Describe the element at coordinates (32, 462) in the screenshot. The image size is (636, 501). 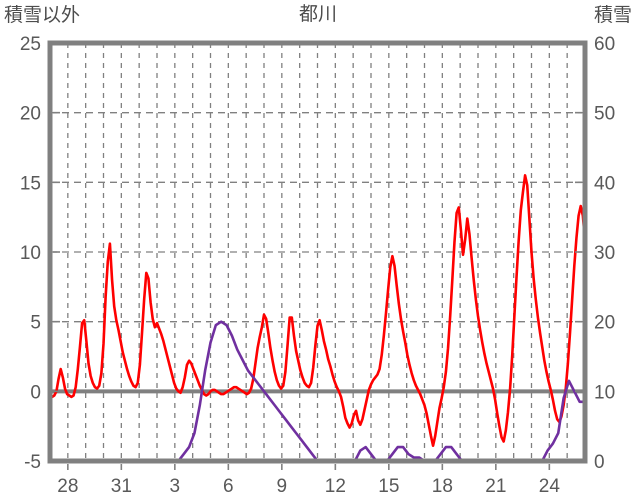
I see `left-tick-label: -5` at that location.